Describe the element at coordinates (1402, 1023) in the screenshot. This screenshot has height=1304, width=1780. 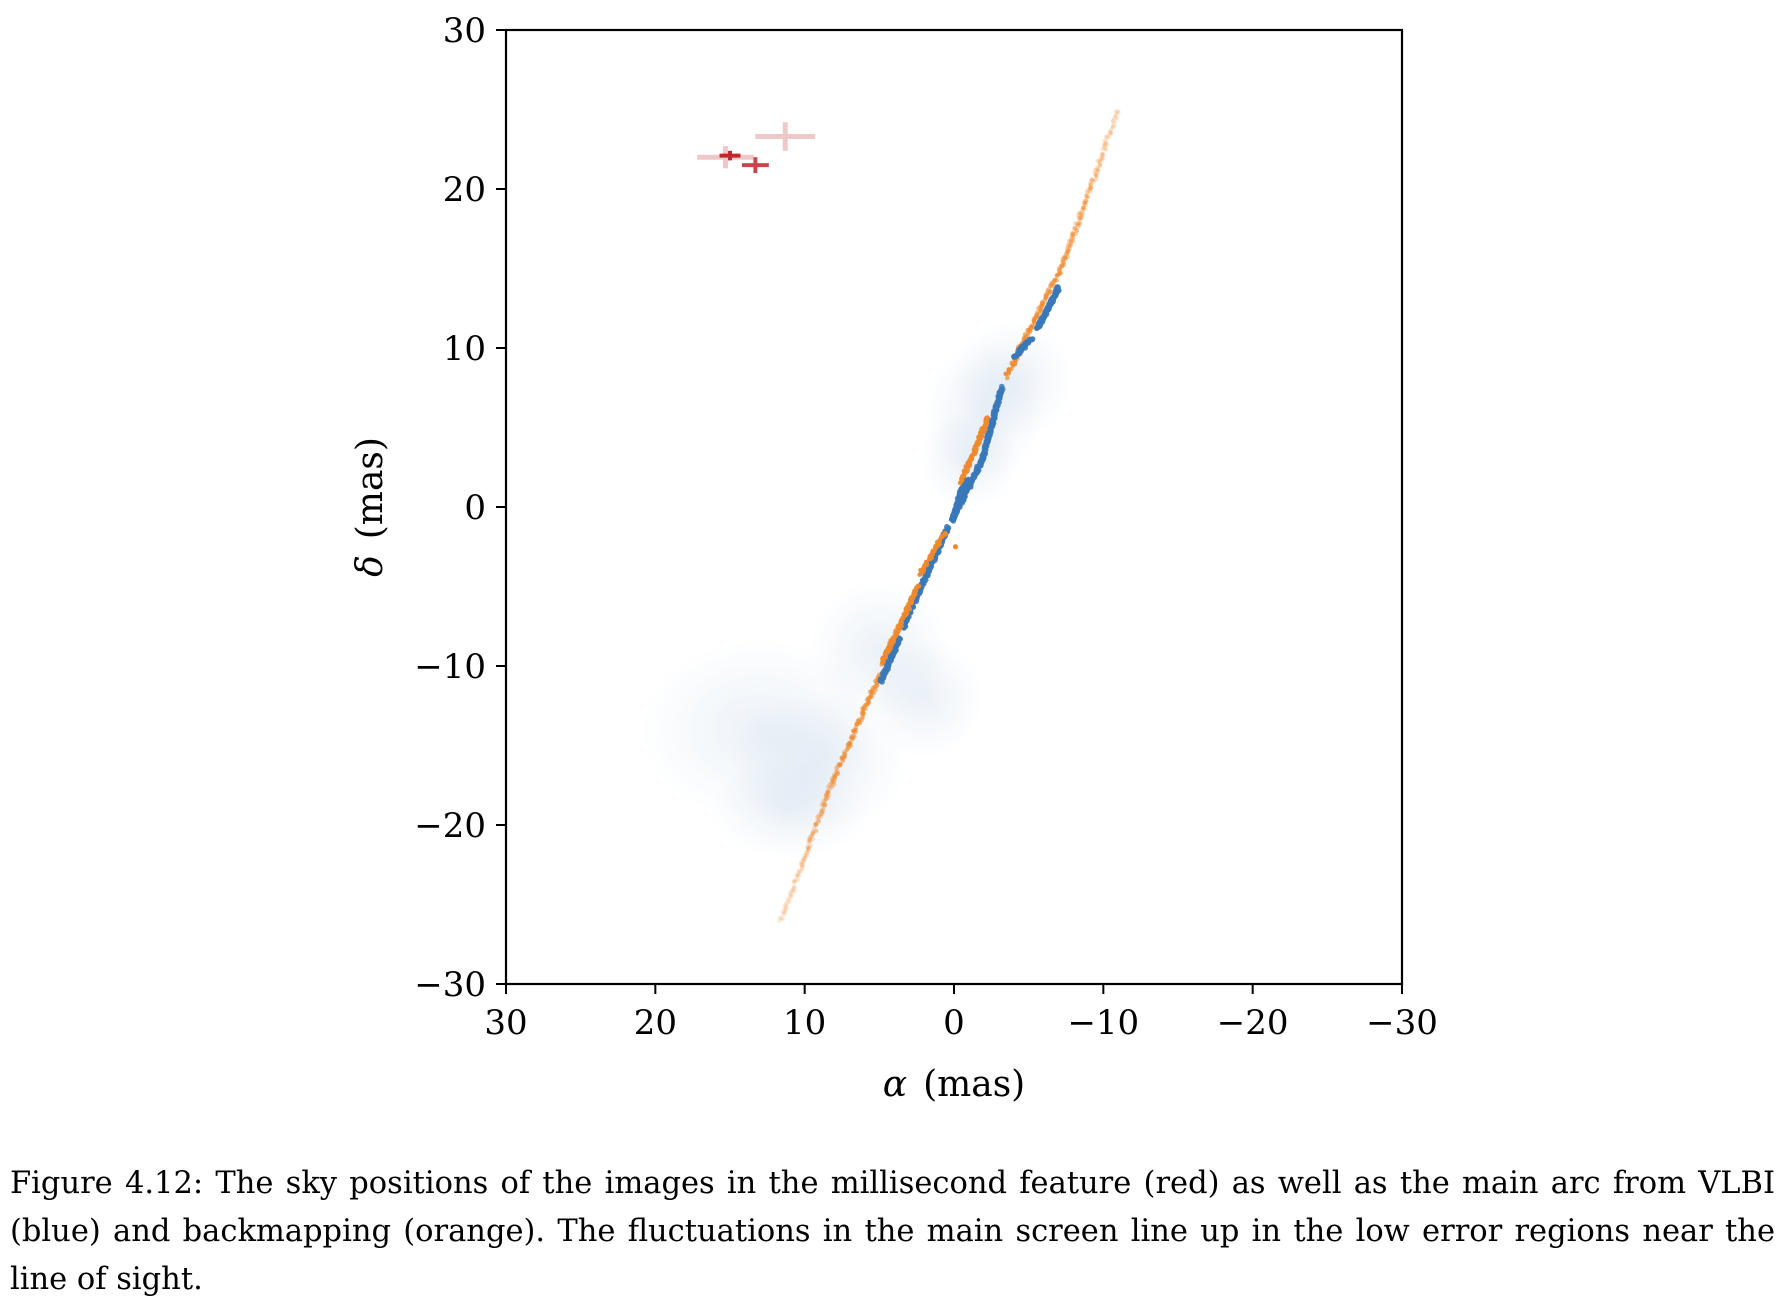
I see `x-tick-label: −30` at that location.